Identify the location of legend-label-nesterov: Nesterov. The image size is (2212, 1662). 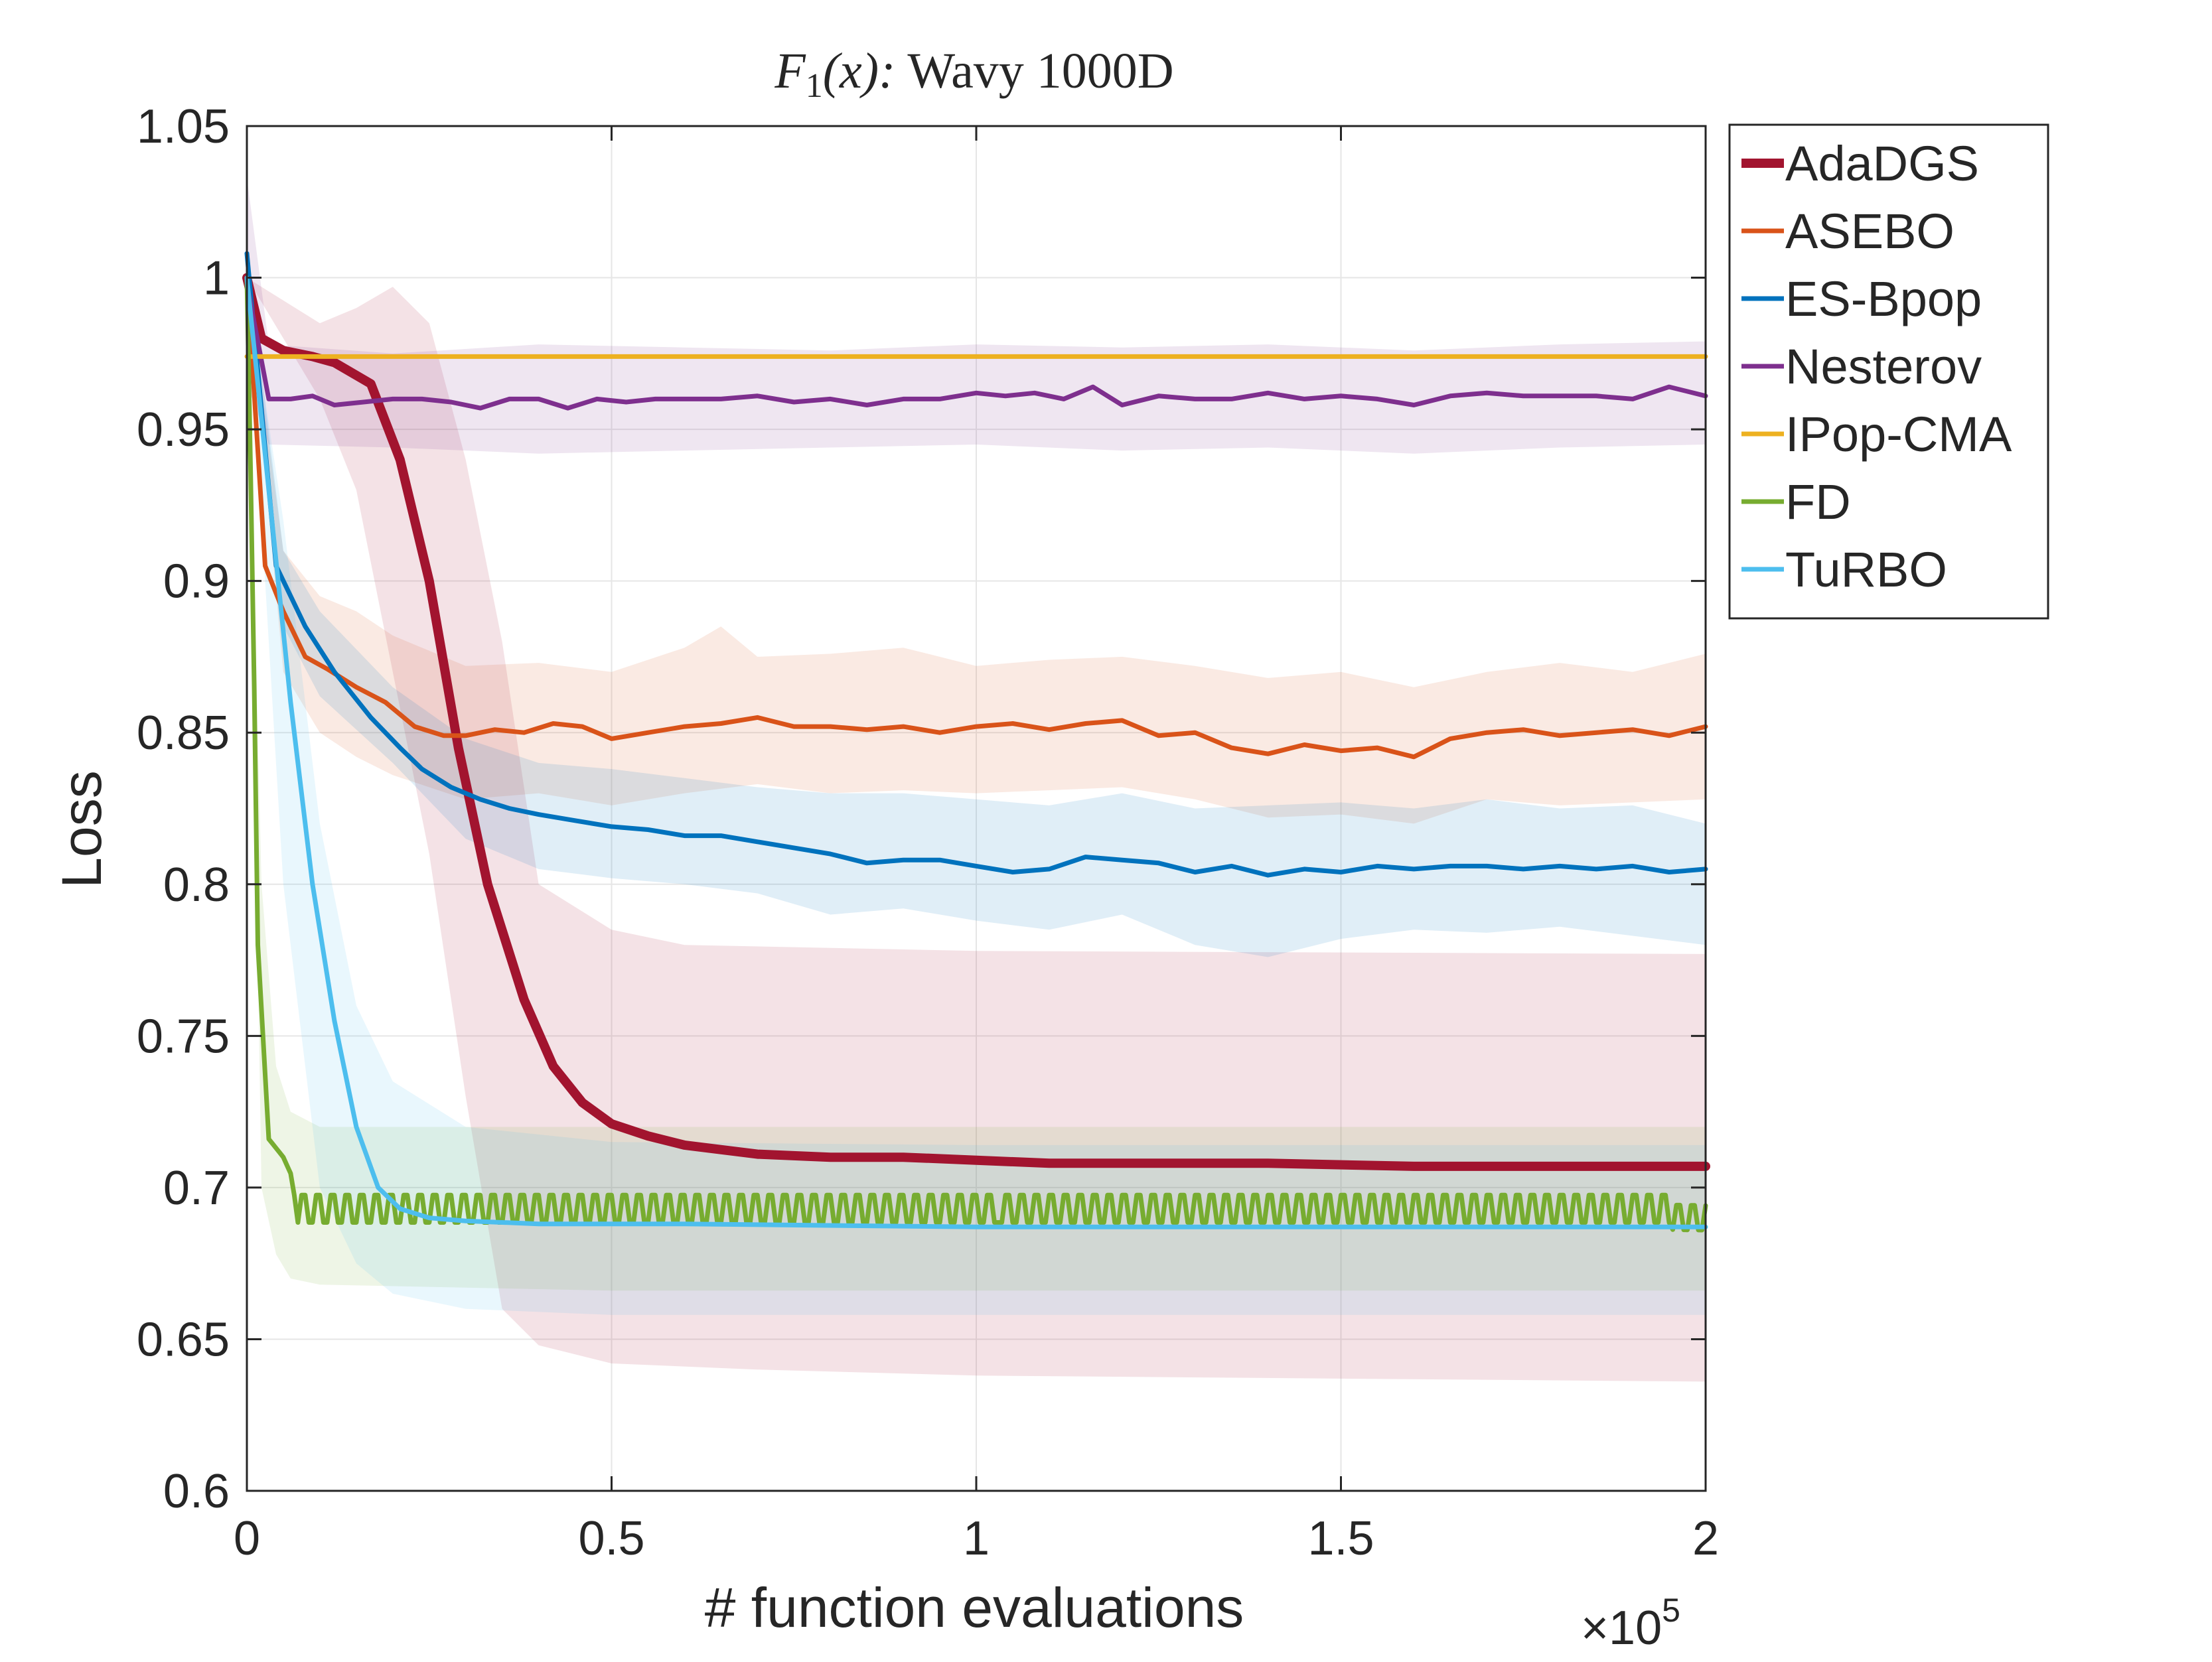
(1884, 366).